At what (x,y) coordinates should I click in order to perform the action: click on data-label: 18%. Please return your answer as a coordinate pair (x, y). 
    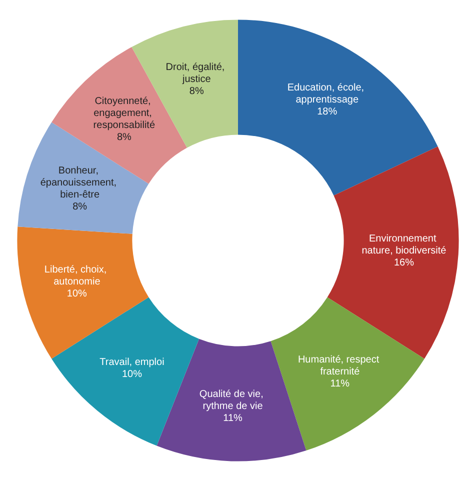
    Looking at the image, I should click on (327, 112).